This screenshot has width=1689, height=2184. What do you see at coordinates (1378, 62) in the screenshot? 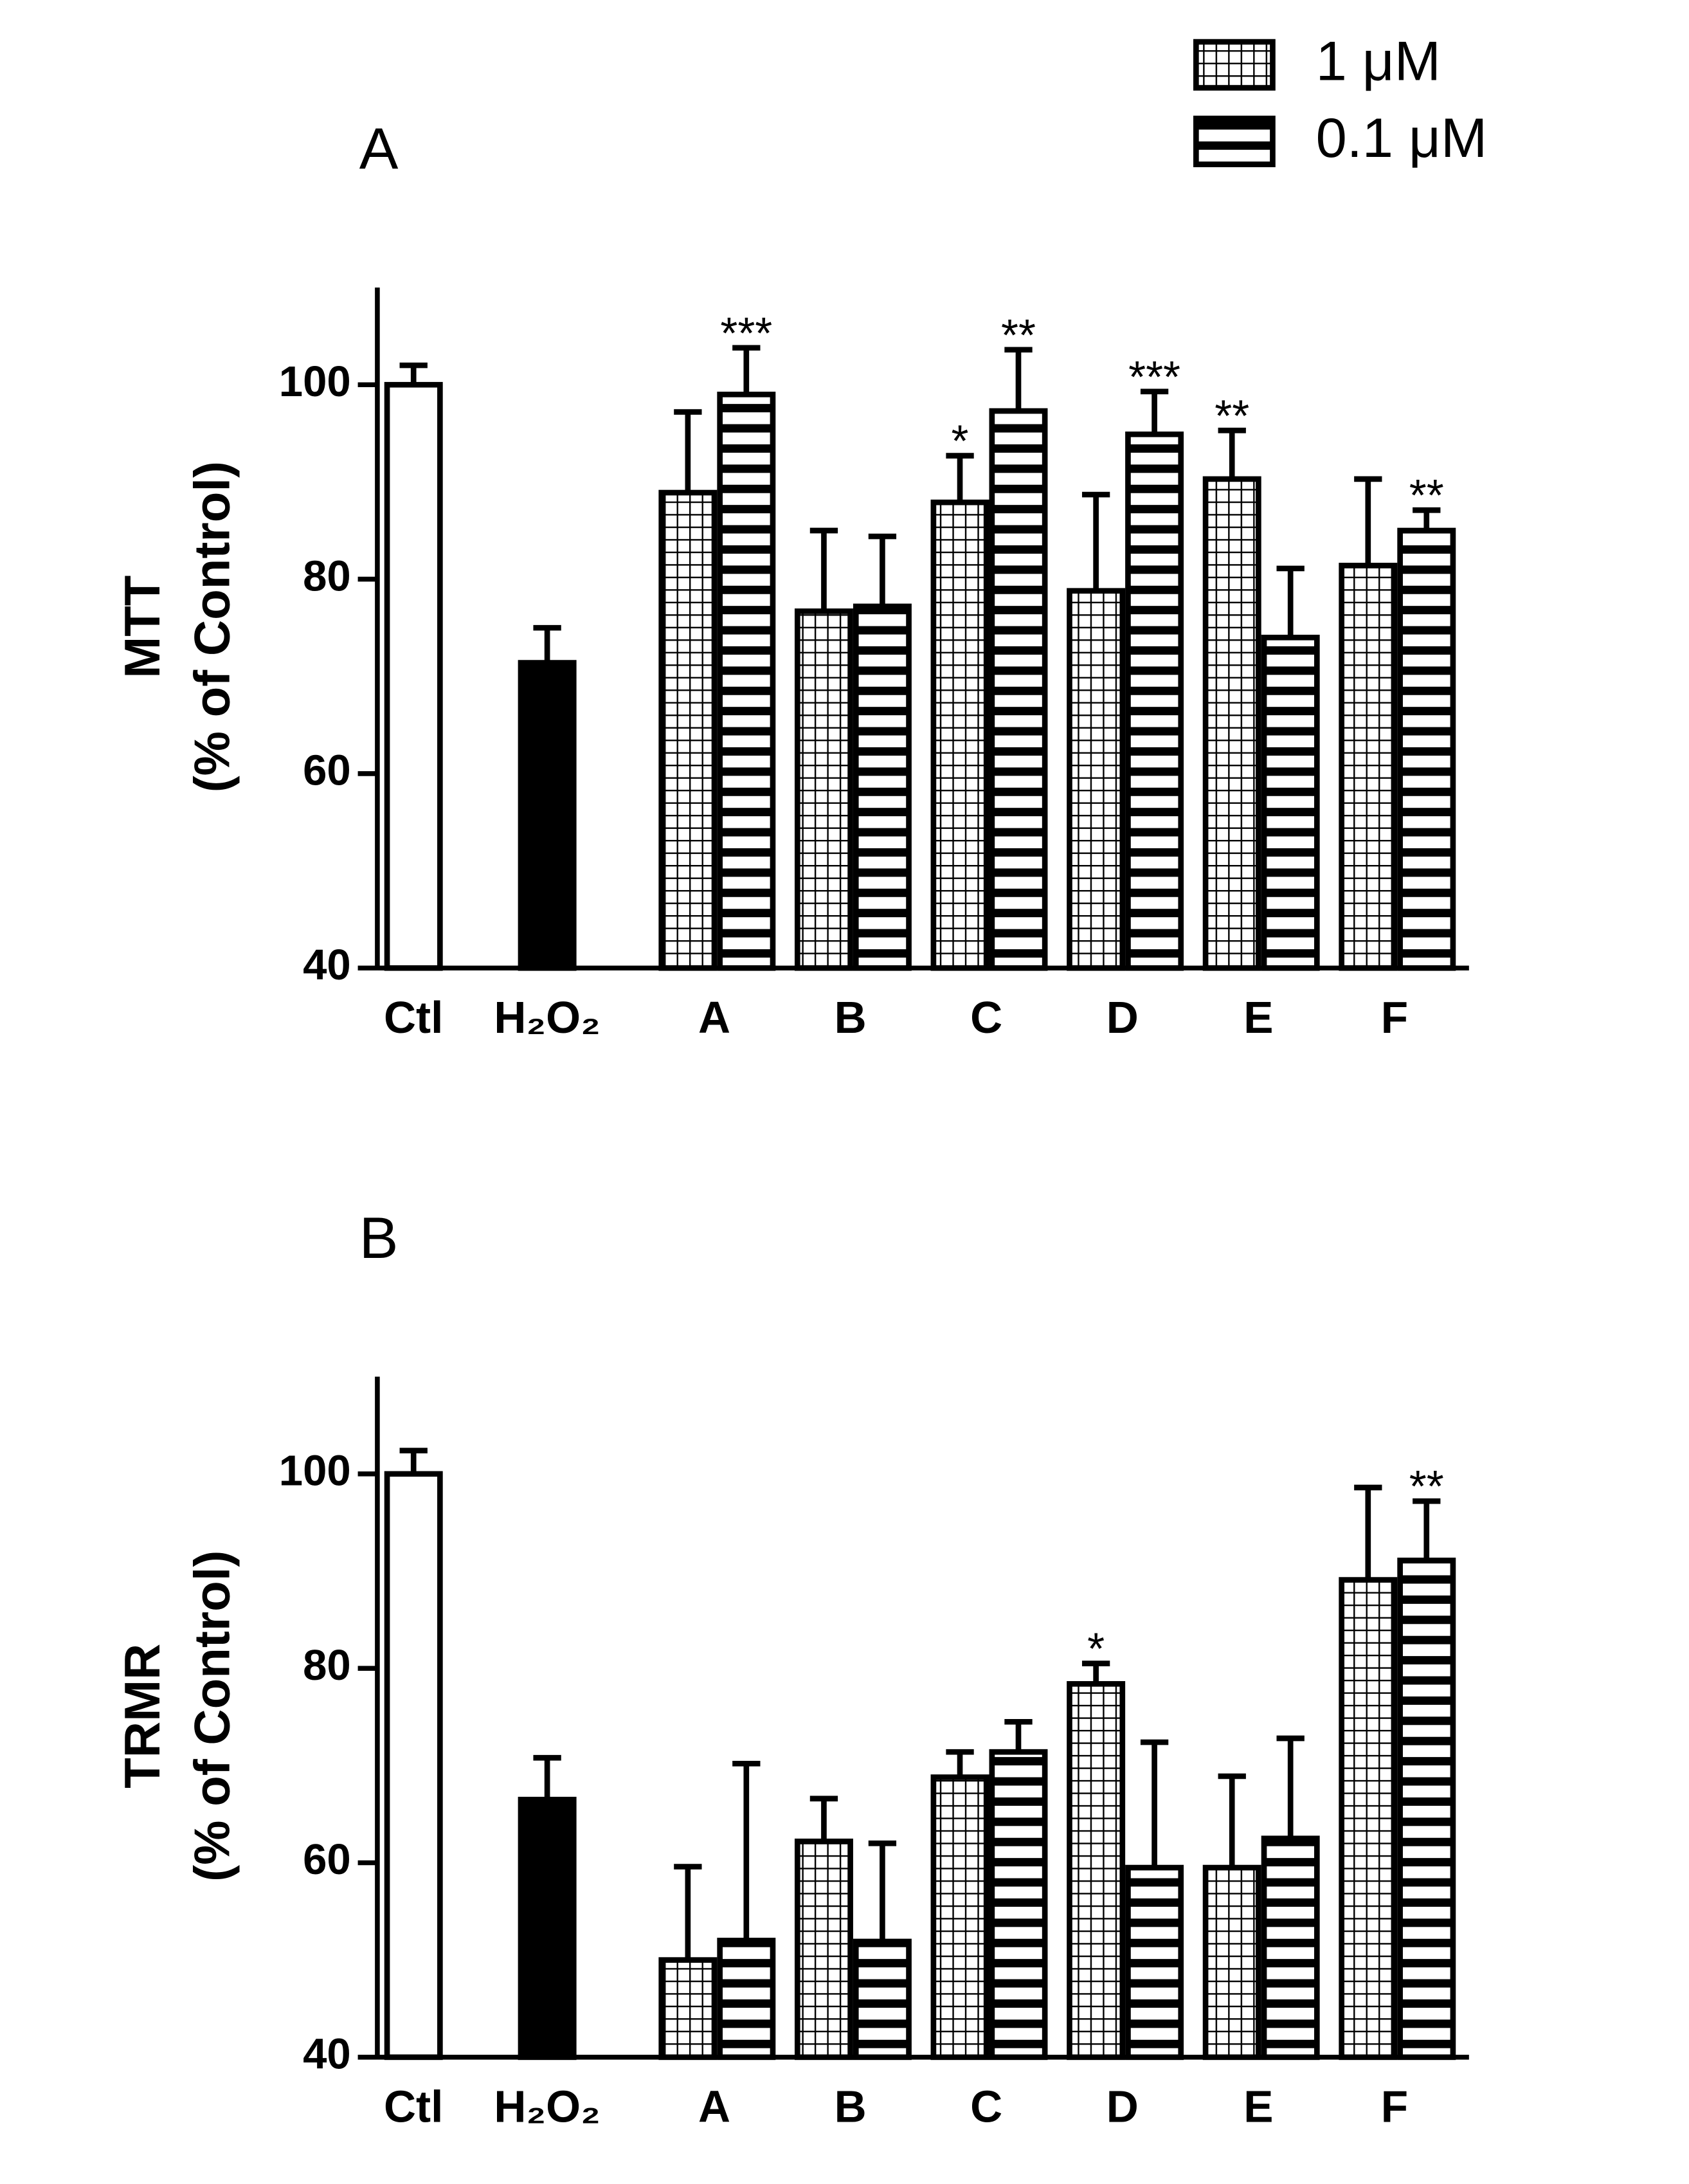
I see `legend-label: 1 μM` at bounding box center [1378, 62].